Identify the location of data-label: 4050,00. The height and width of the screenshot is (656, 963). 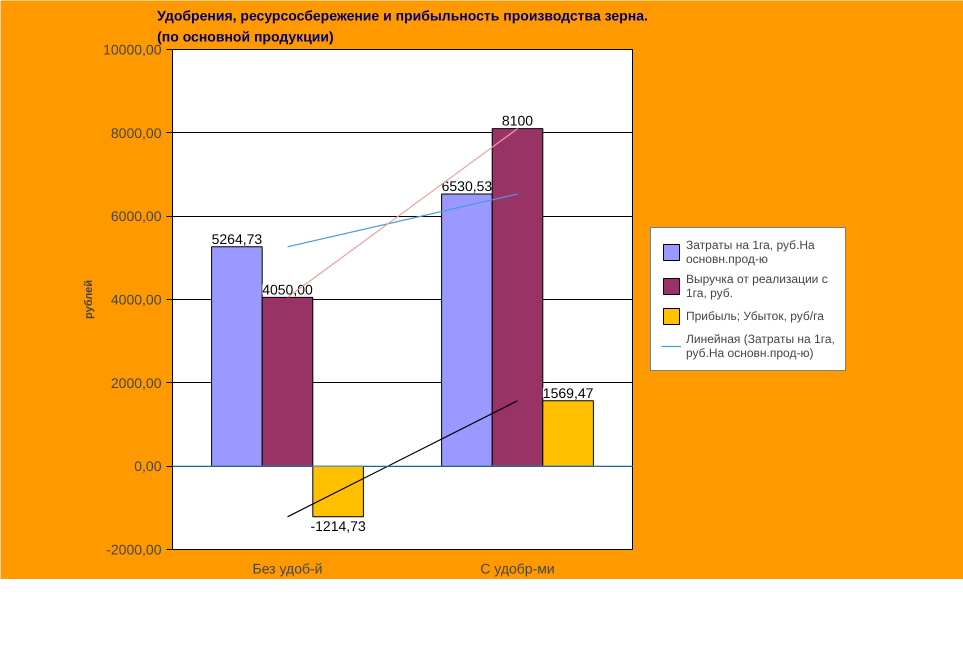
(288, 289).